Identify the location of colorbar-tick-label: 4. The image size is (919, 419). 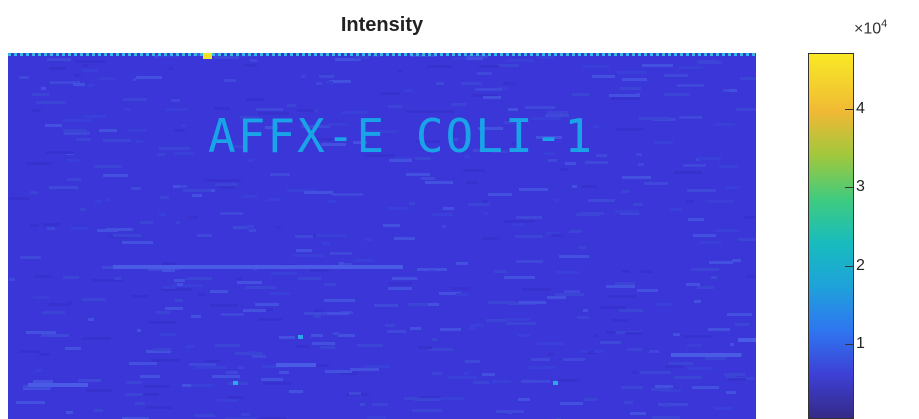
(860, 108).